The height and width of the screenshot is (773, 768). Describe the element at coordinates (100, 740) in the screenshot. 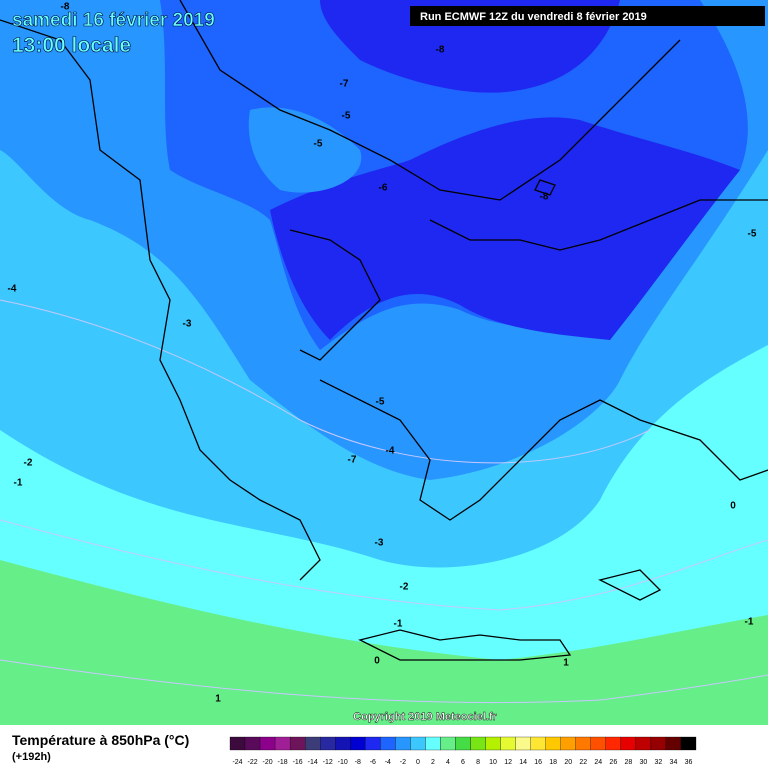

I see `legend-title: Température à 850hPa (°C)` at that location.